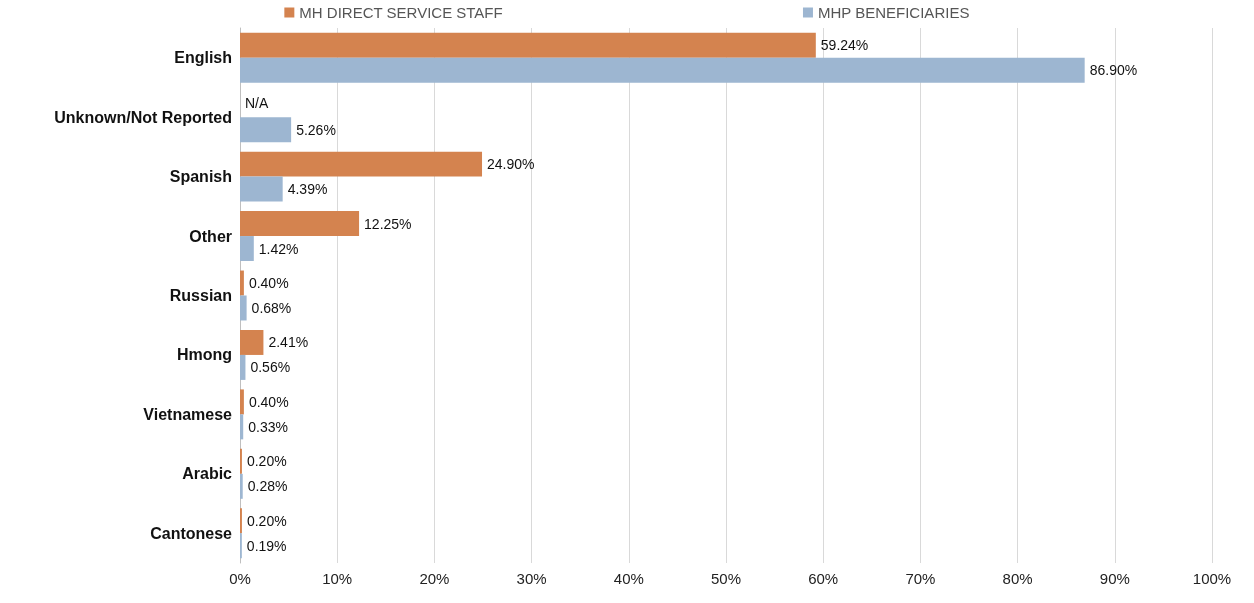 This screenshot has width=1254, height=603. Describe the element at coordinates (267, 486) in the screenshot. I see `data-label: 0.28%` at that location.